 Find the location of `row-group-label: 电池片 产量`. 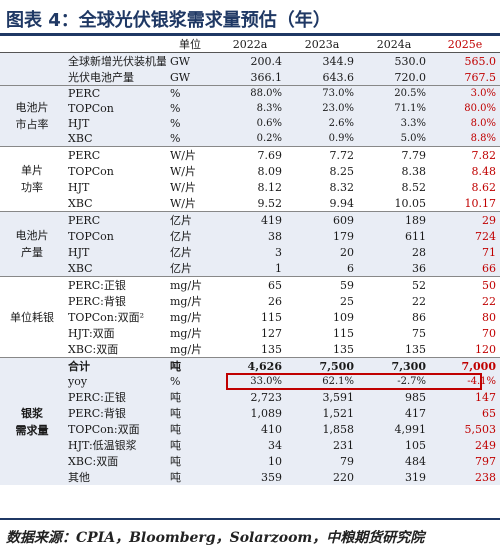

row-group-label: 电池片 产量 is located at coordinates (32, 244).